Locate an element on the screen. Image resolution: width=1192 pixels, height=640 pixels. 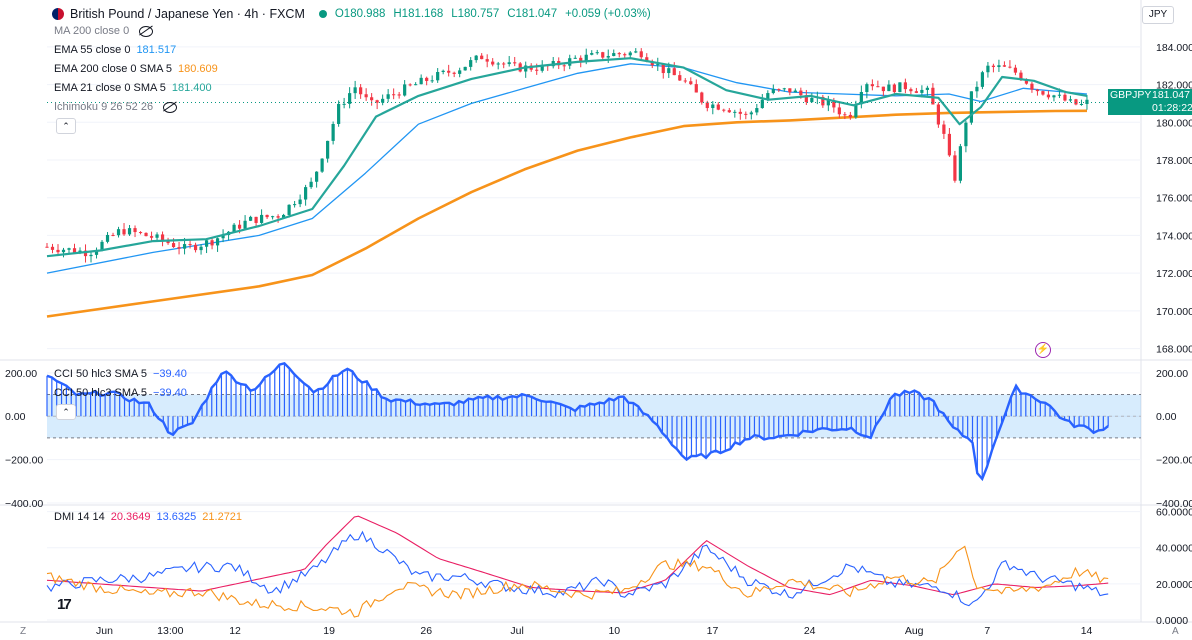
x-tick-label: 24 is located at coordinates (810, 631).